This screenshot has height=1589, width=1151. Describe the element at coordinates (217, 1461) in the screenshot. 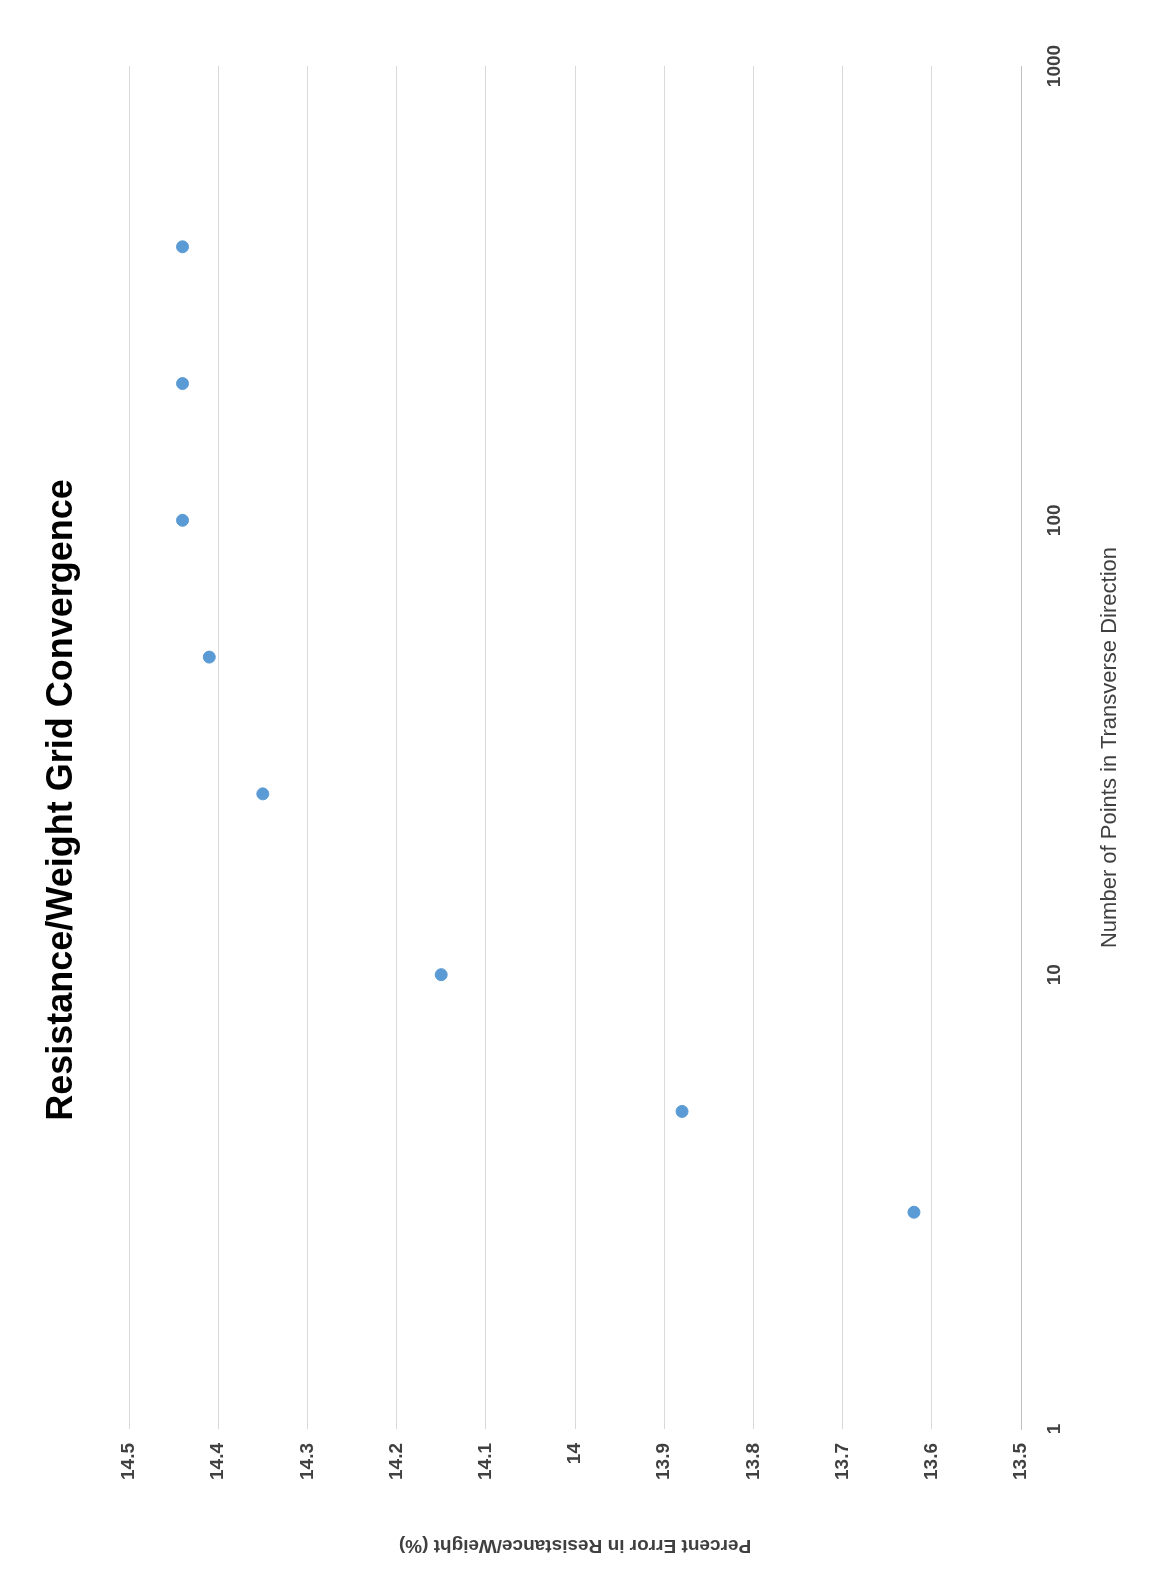

I see `x-tick-label: 14.4` at that location.